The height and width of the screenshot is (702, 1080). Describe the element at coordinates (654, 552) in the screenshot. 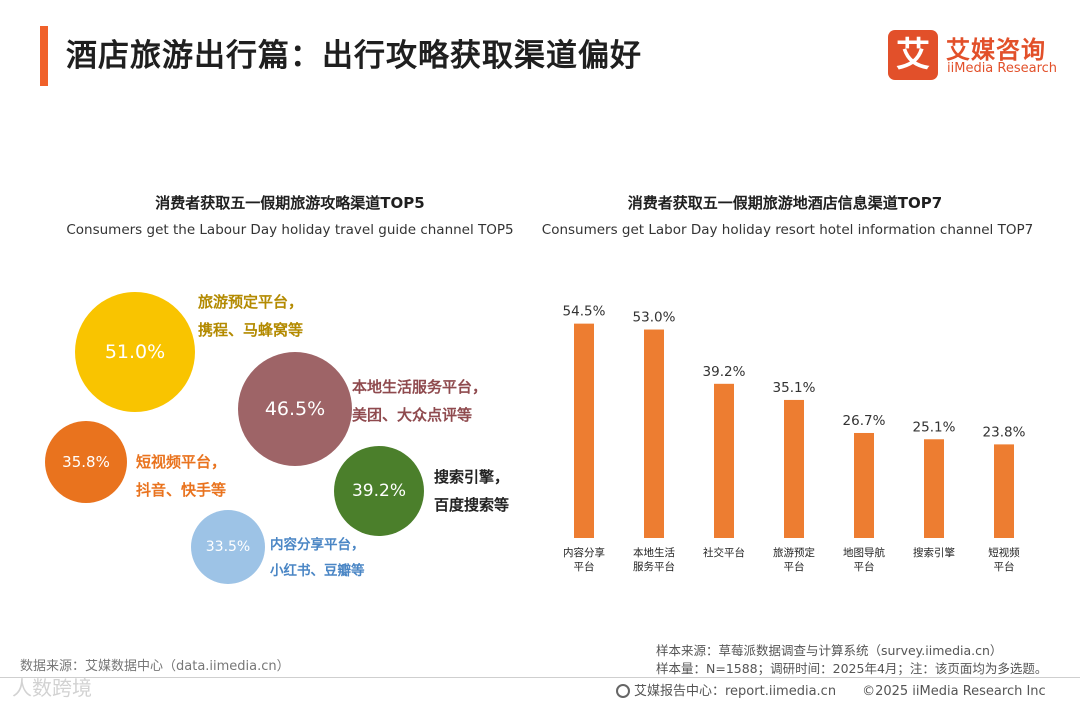

I see `category-label: 本地生活` at that location.